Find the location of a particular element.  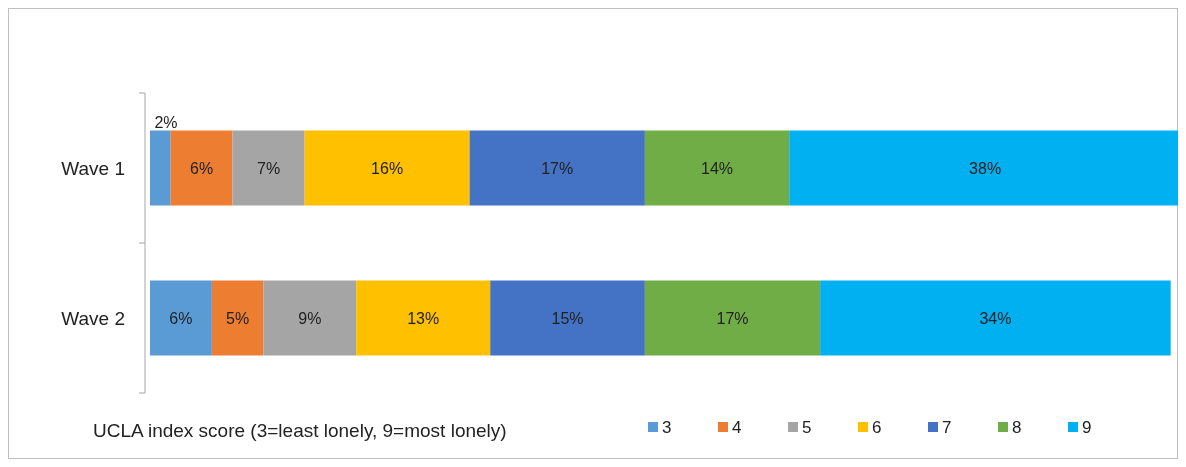

legend-label: 5 is located at coordinates (807, 427).